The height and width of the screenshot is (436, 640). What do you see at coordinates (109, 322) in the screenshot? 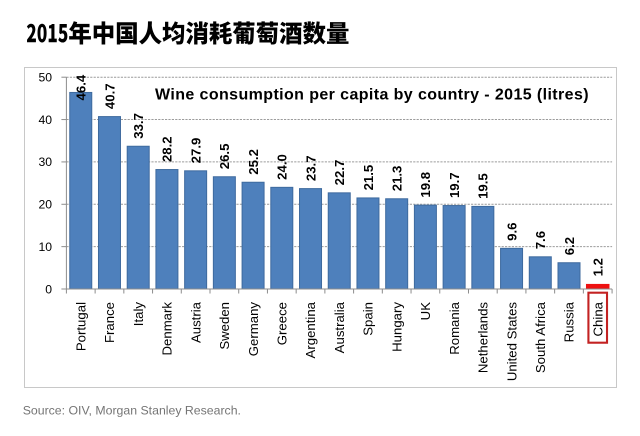
I see `svg-text: France` at bounding box center [109, 322].